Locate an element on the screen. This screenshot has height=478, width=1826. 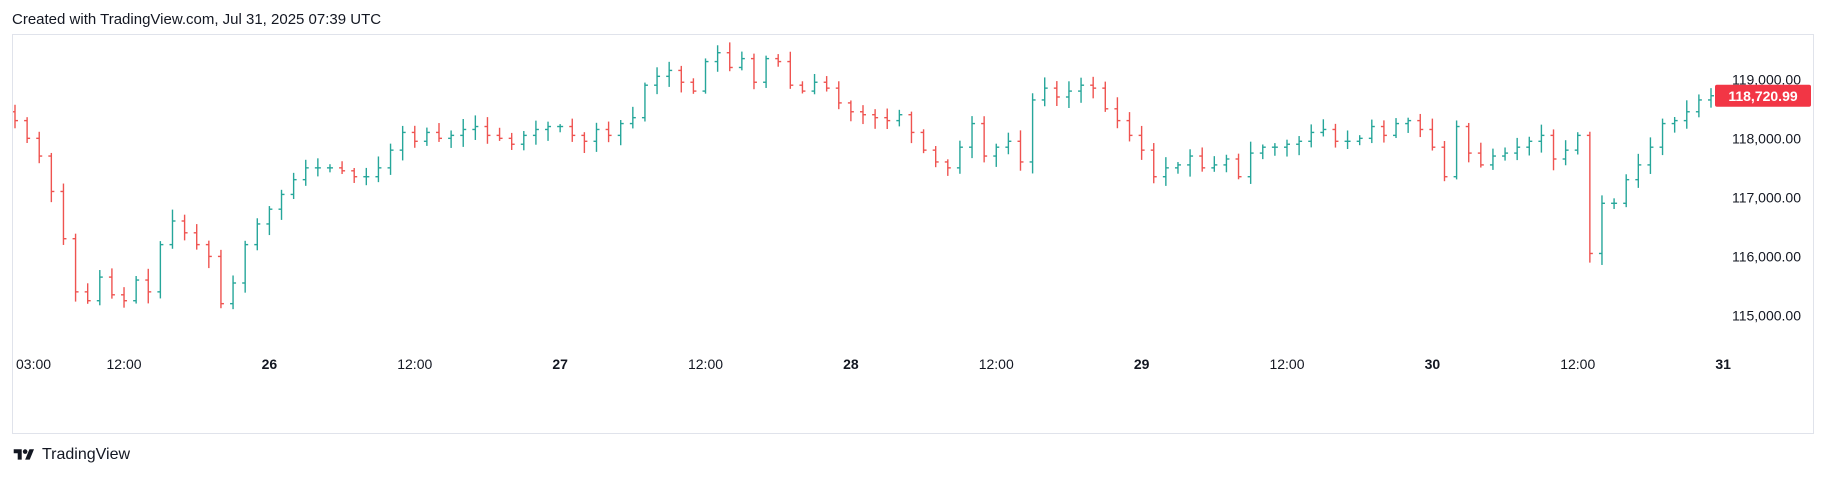
price-axis-tick-label: 115,000.00 is located at coordinates (1766, 315).